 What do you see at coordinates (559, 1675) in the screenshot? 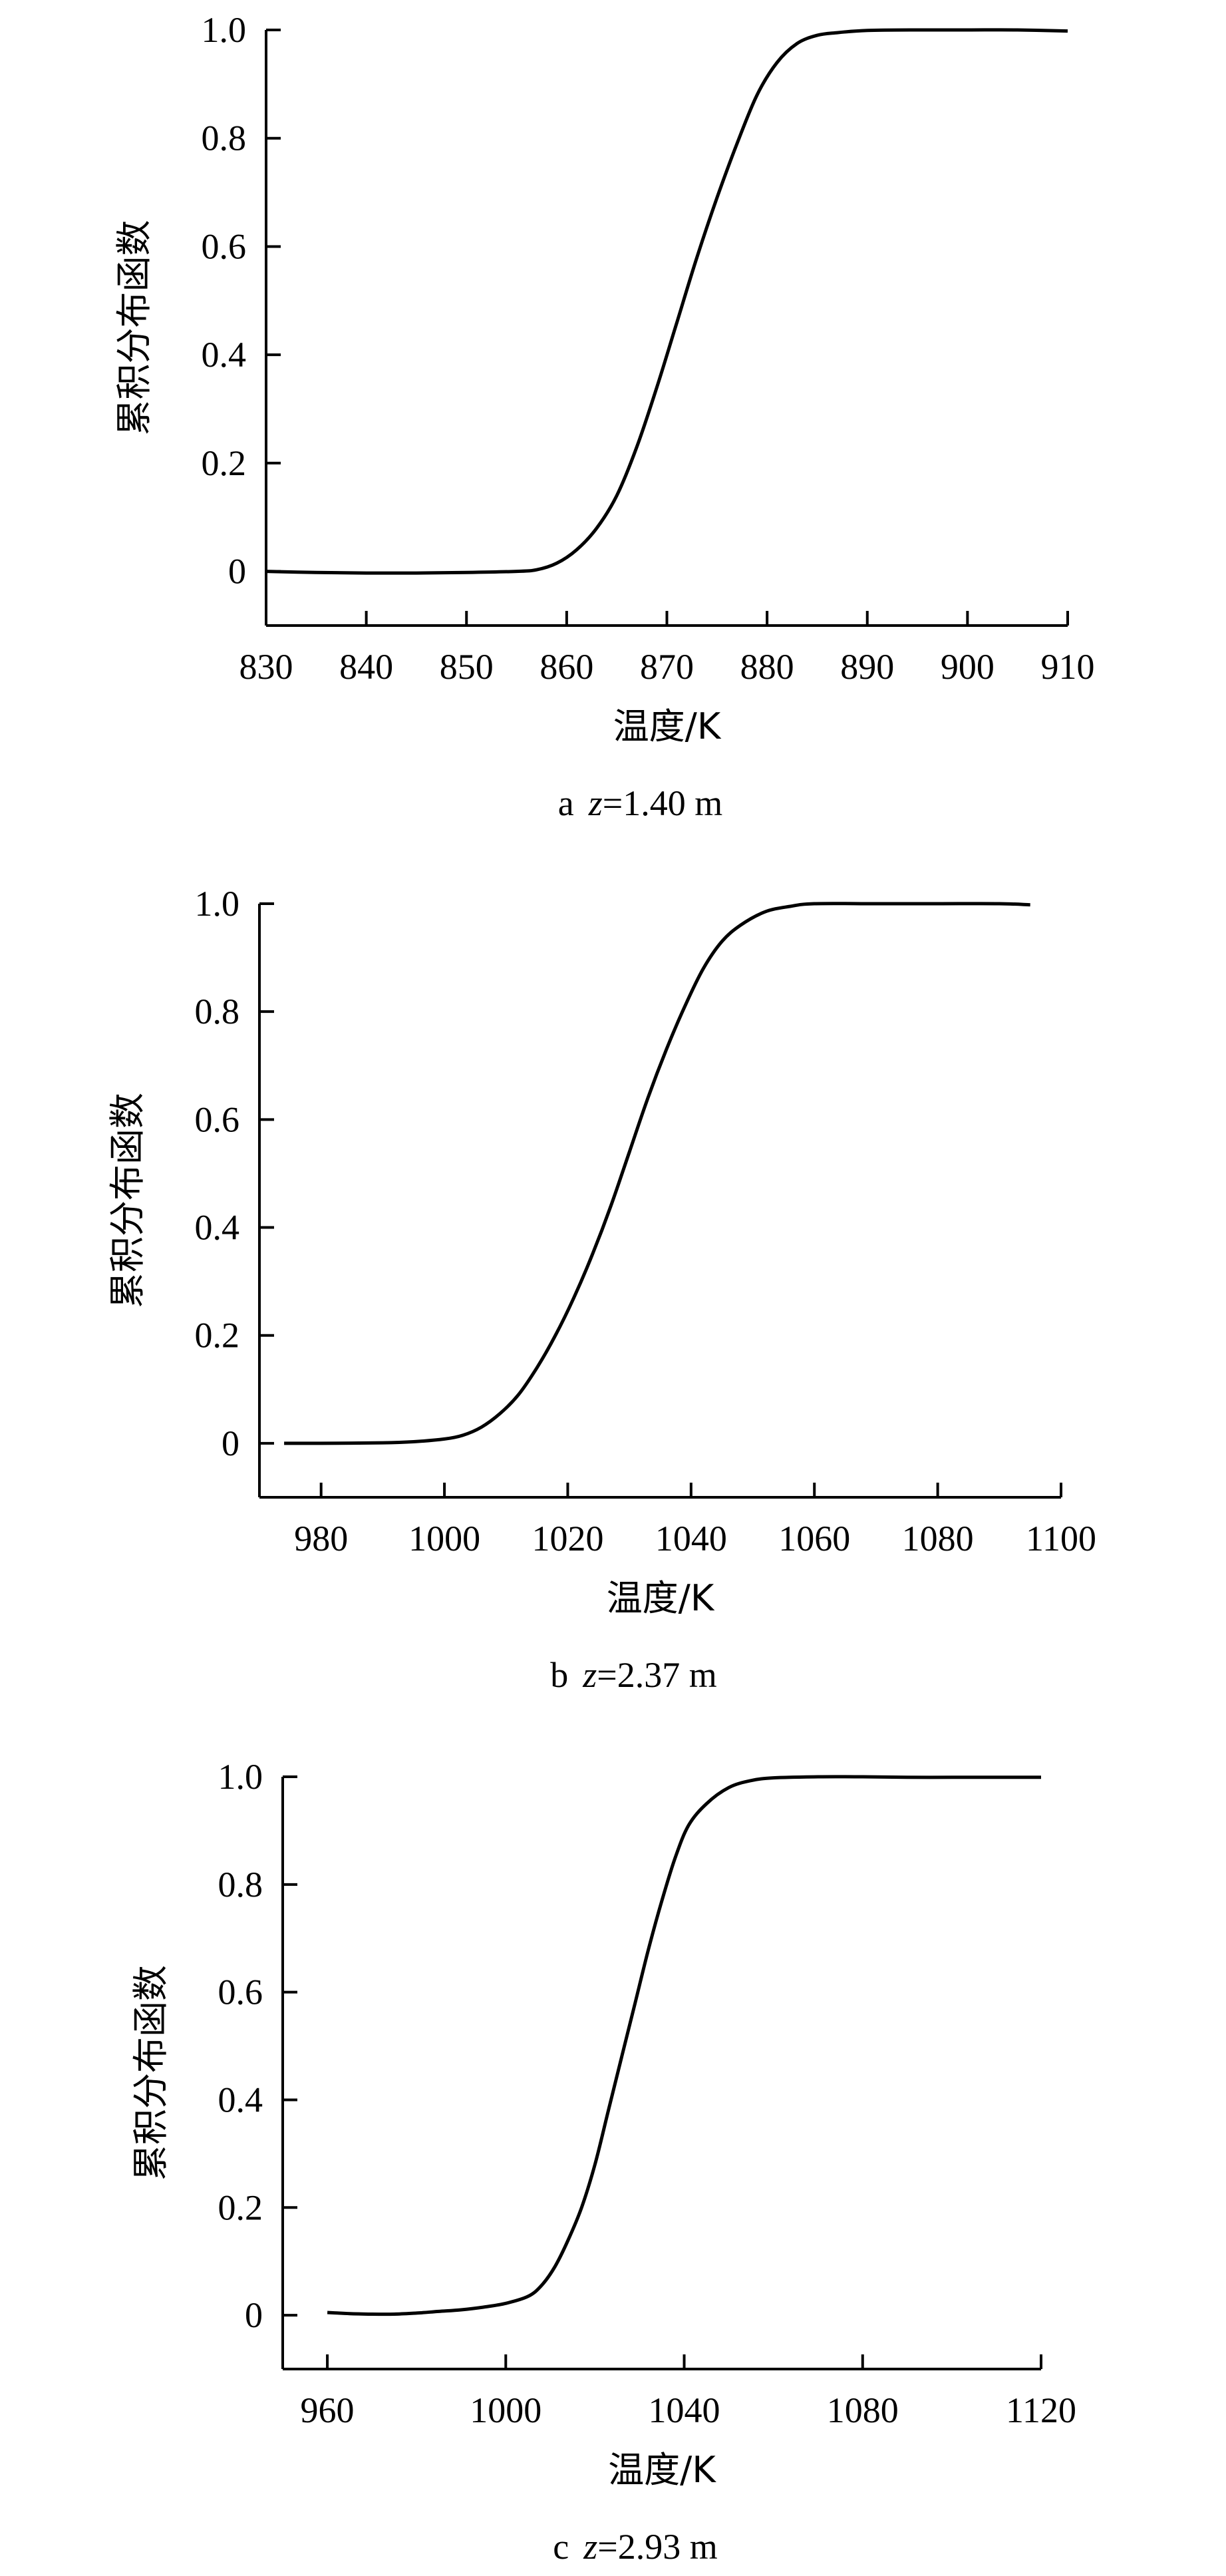
I see `caption-letter: b` at bounding box center [559, 1675].